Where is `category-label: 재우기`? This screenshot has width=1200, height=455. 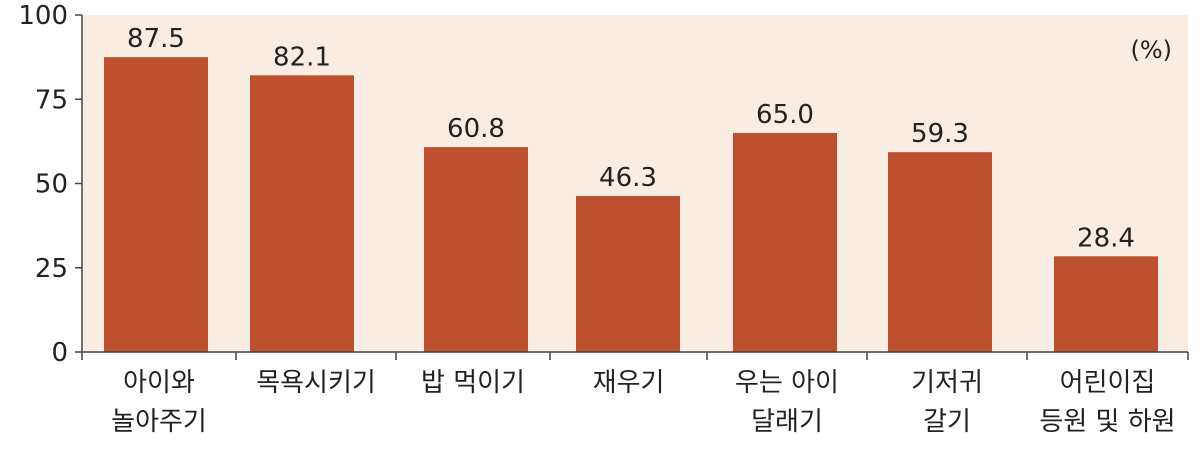
category-label: 재우기 is located at coordinates (629, 383).